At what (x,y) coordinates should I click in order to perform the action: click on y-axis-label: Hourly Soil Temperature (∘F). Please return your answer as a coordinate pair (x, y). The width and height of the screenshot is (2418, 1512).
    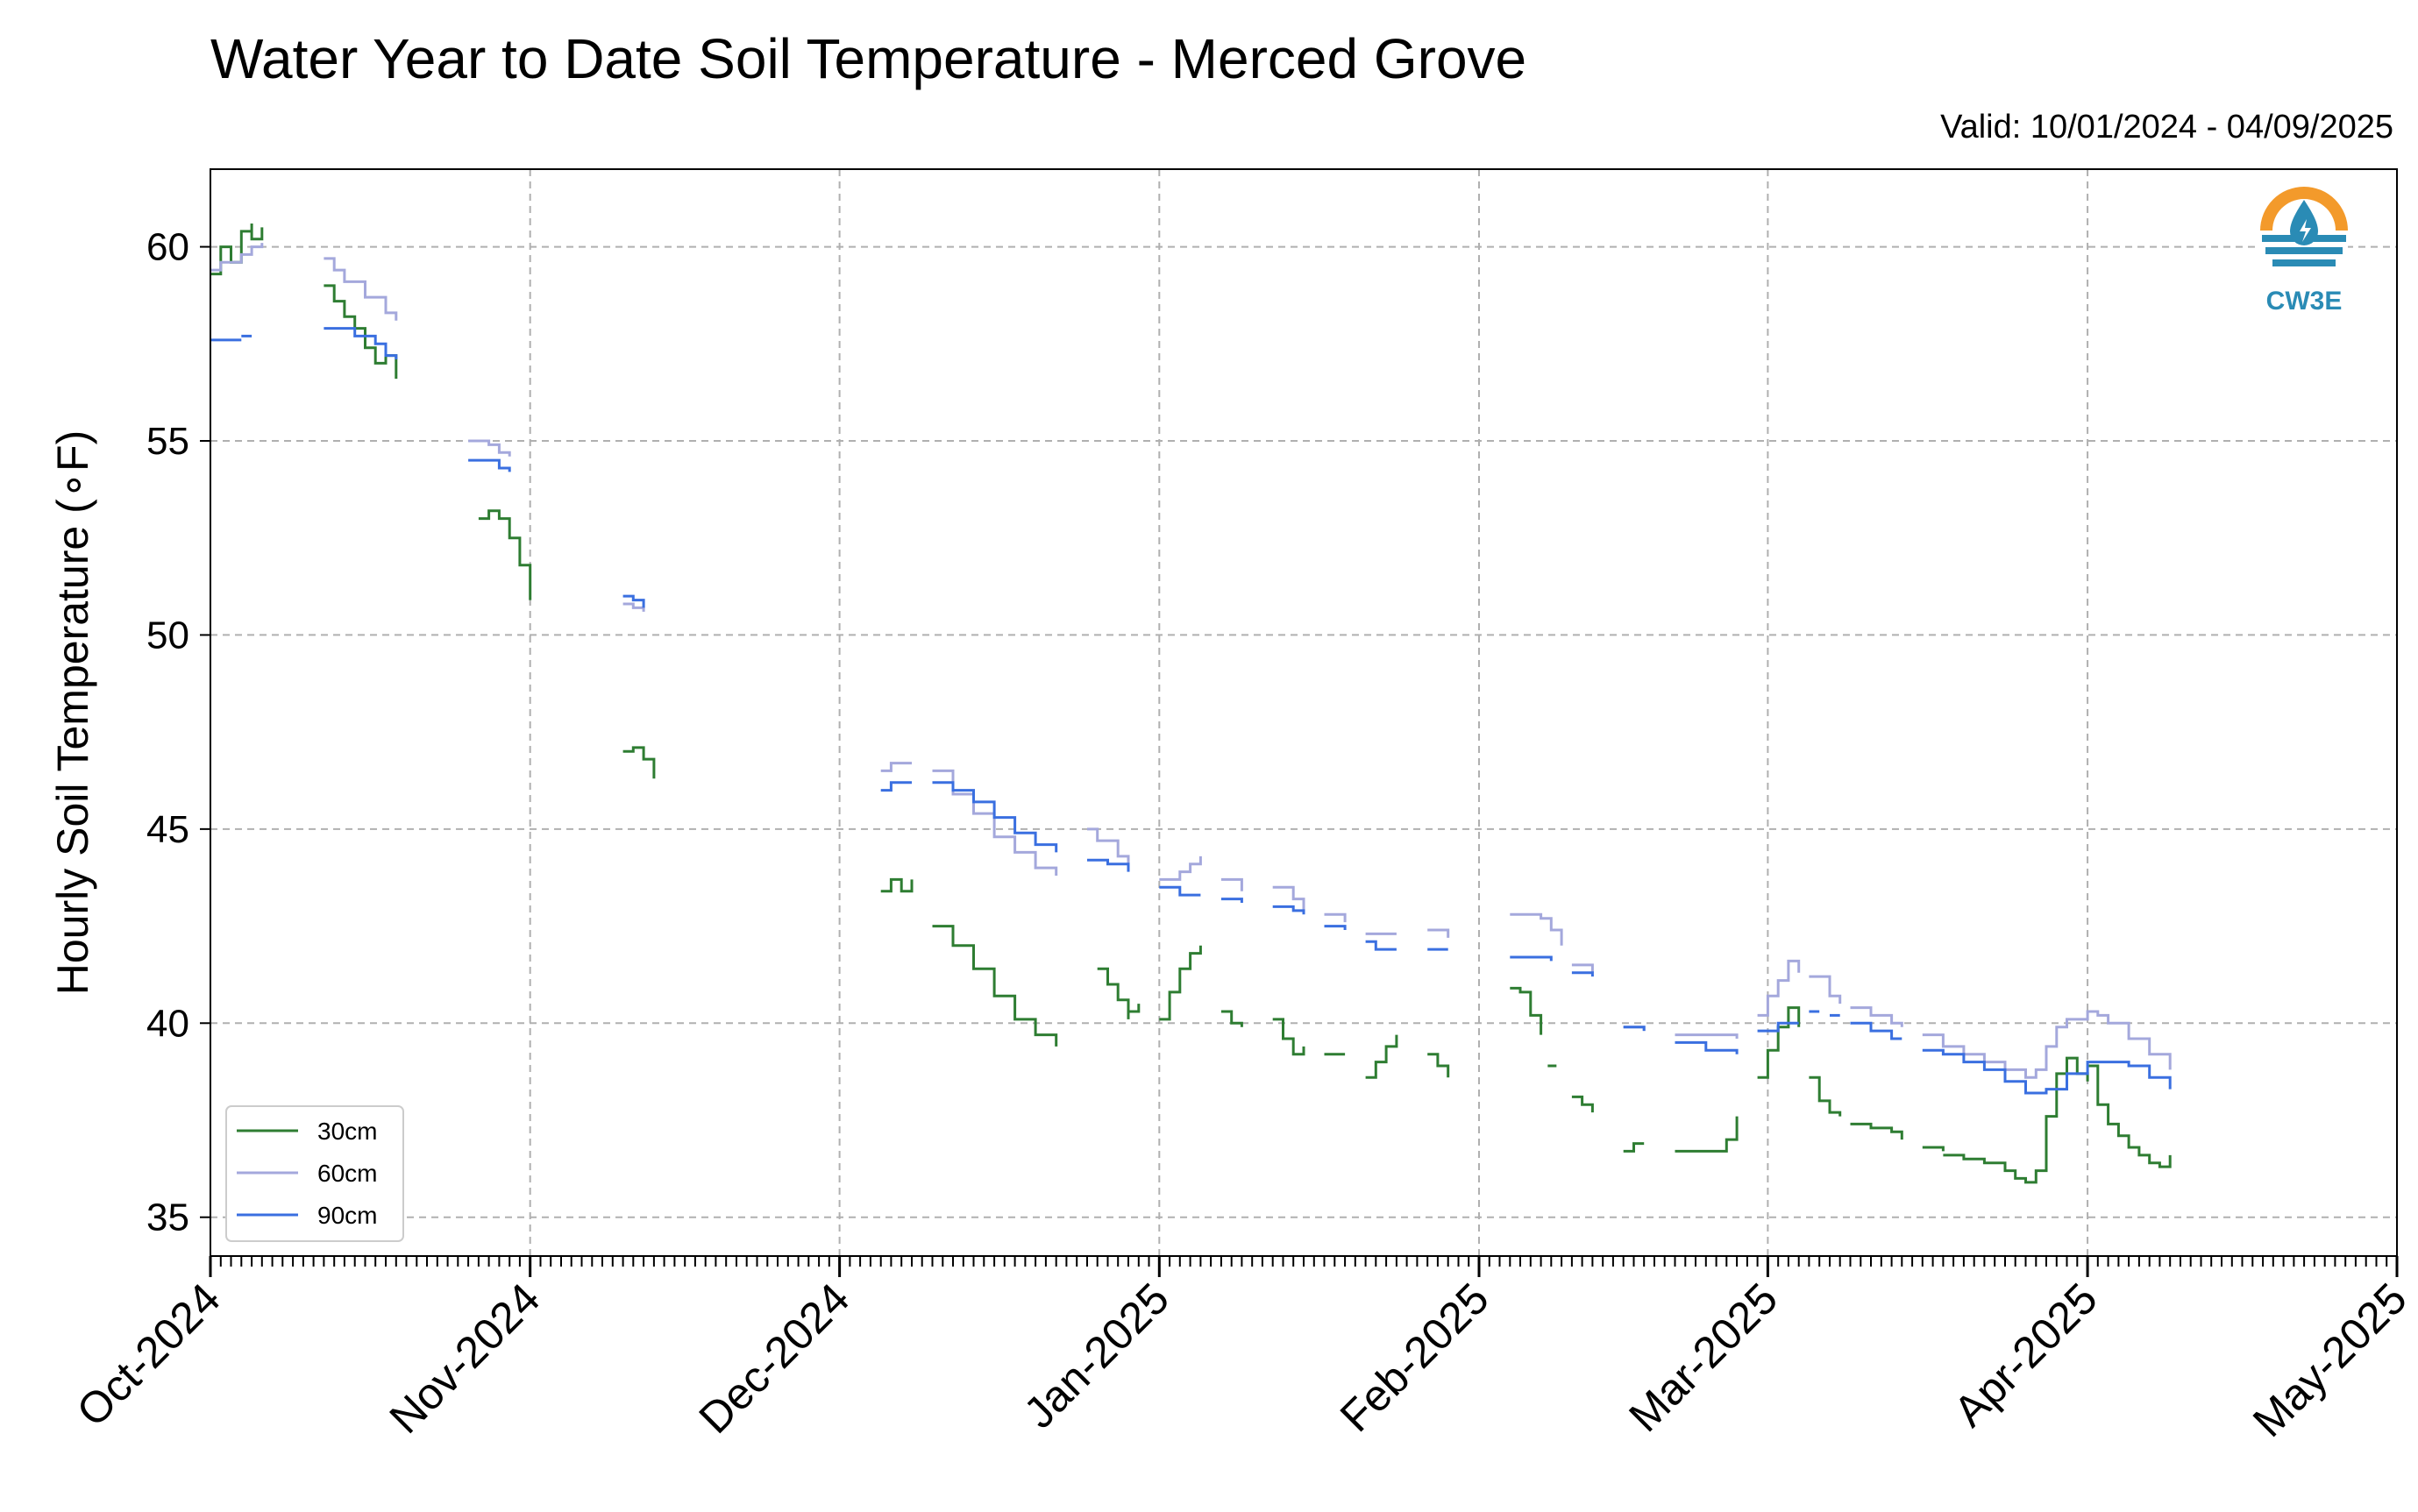
    Looking at the image, I should click on (72, 712).